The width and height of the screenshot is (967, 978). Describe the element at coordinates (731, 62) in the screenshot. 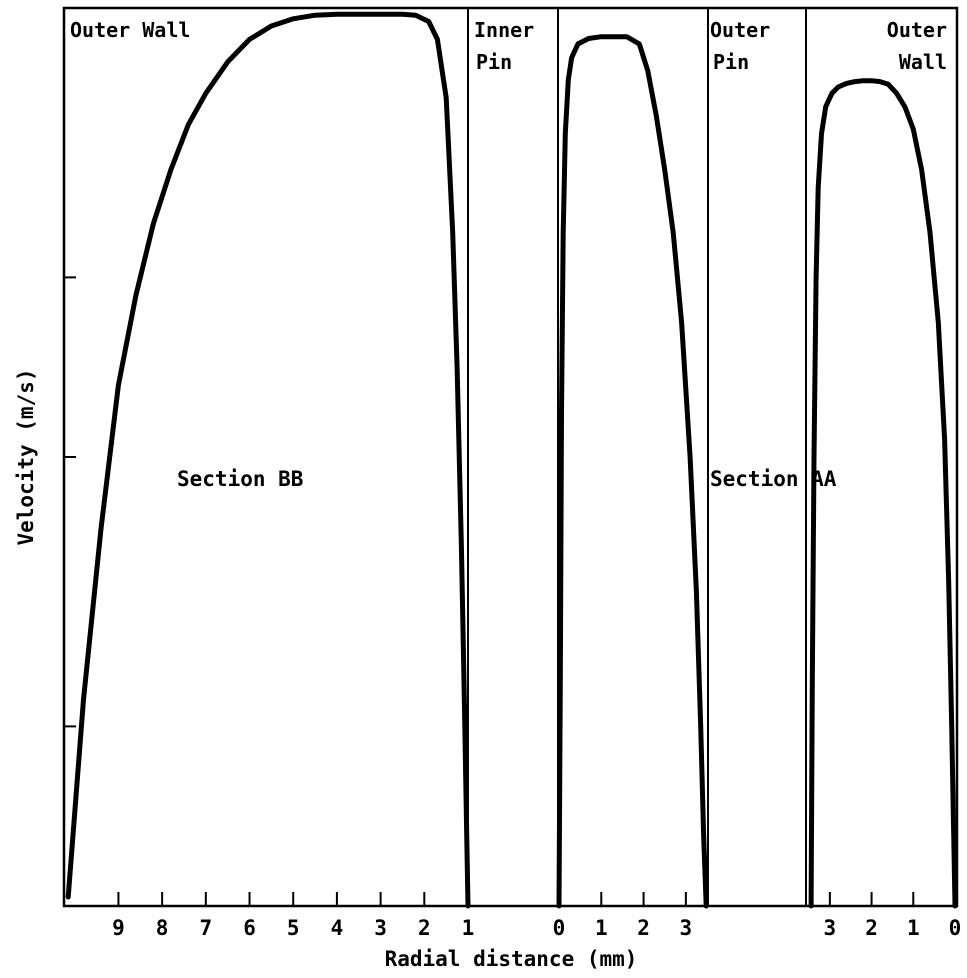

I see `region-label-outer-pin-line2: Pin` at that location.